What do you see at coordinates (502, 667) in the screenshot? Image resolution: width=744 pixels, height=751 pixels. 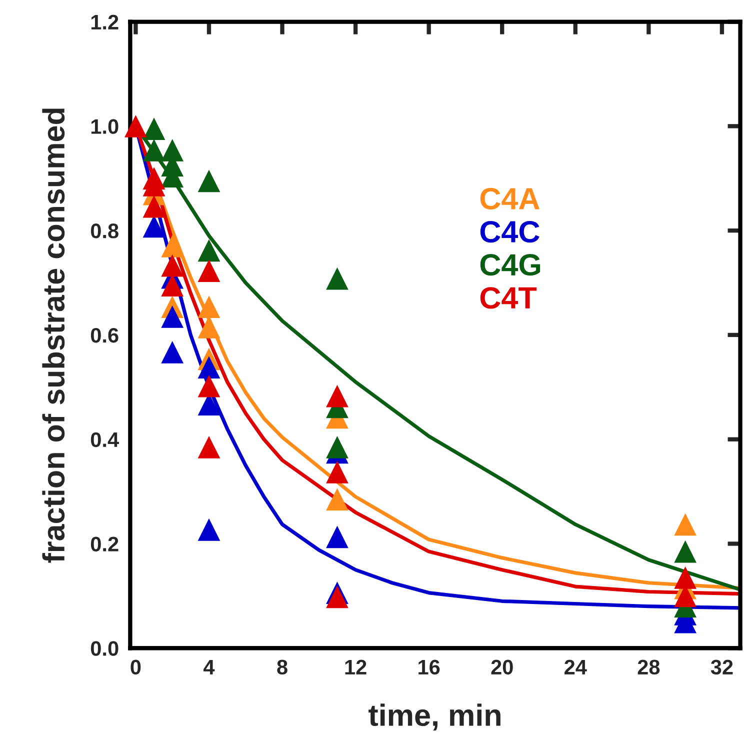 I see `x-tick-label: 20` at bounding box center [502, 667].